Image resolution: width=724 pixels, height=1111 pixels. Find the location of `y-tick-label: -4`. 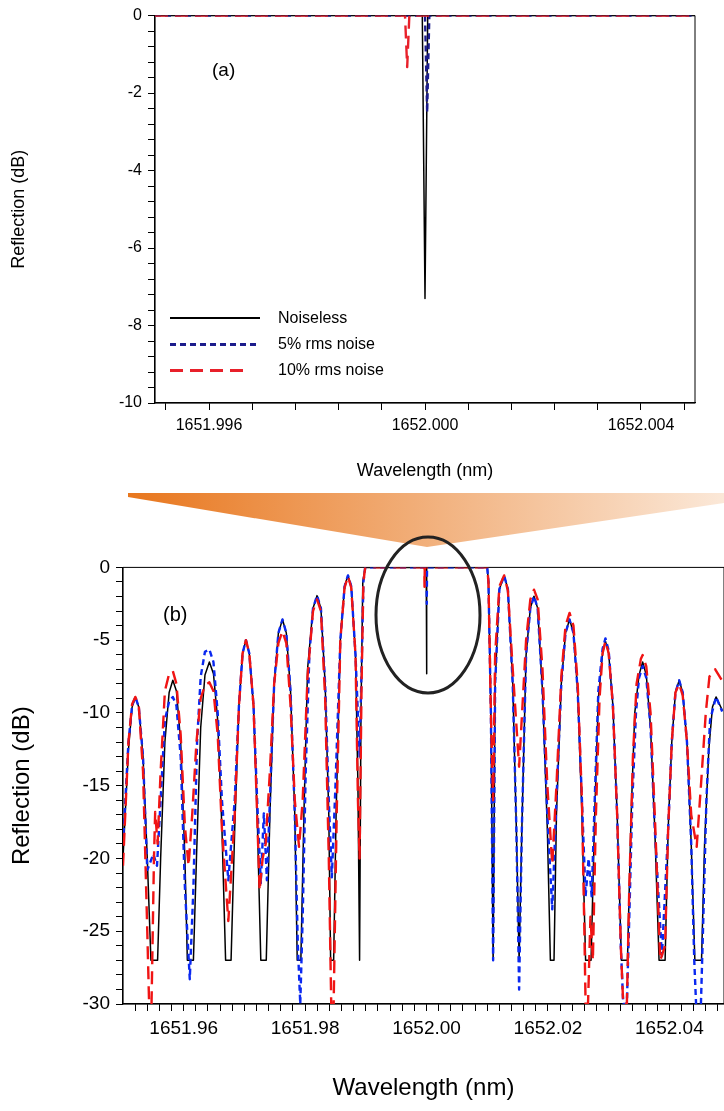

y-tick-label: -4 is located at coordinates (135, 169).